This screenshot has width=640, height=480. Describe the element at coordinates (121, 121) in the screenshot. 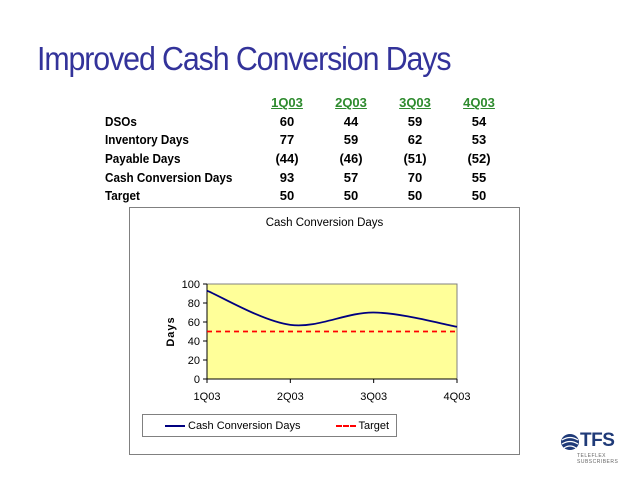

I see `row-label: DSOs` at that location.